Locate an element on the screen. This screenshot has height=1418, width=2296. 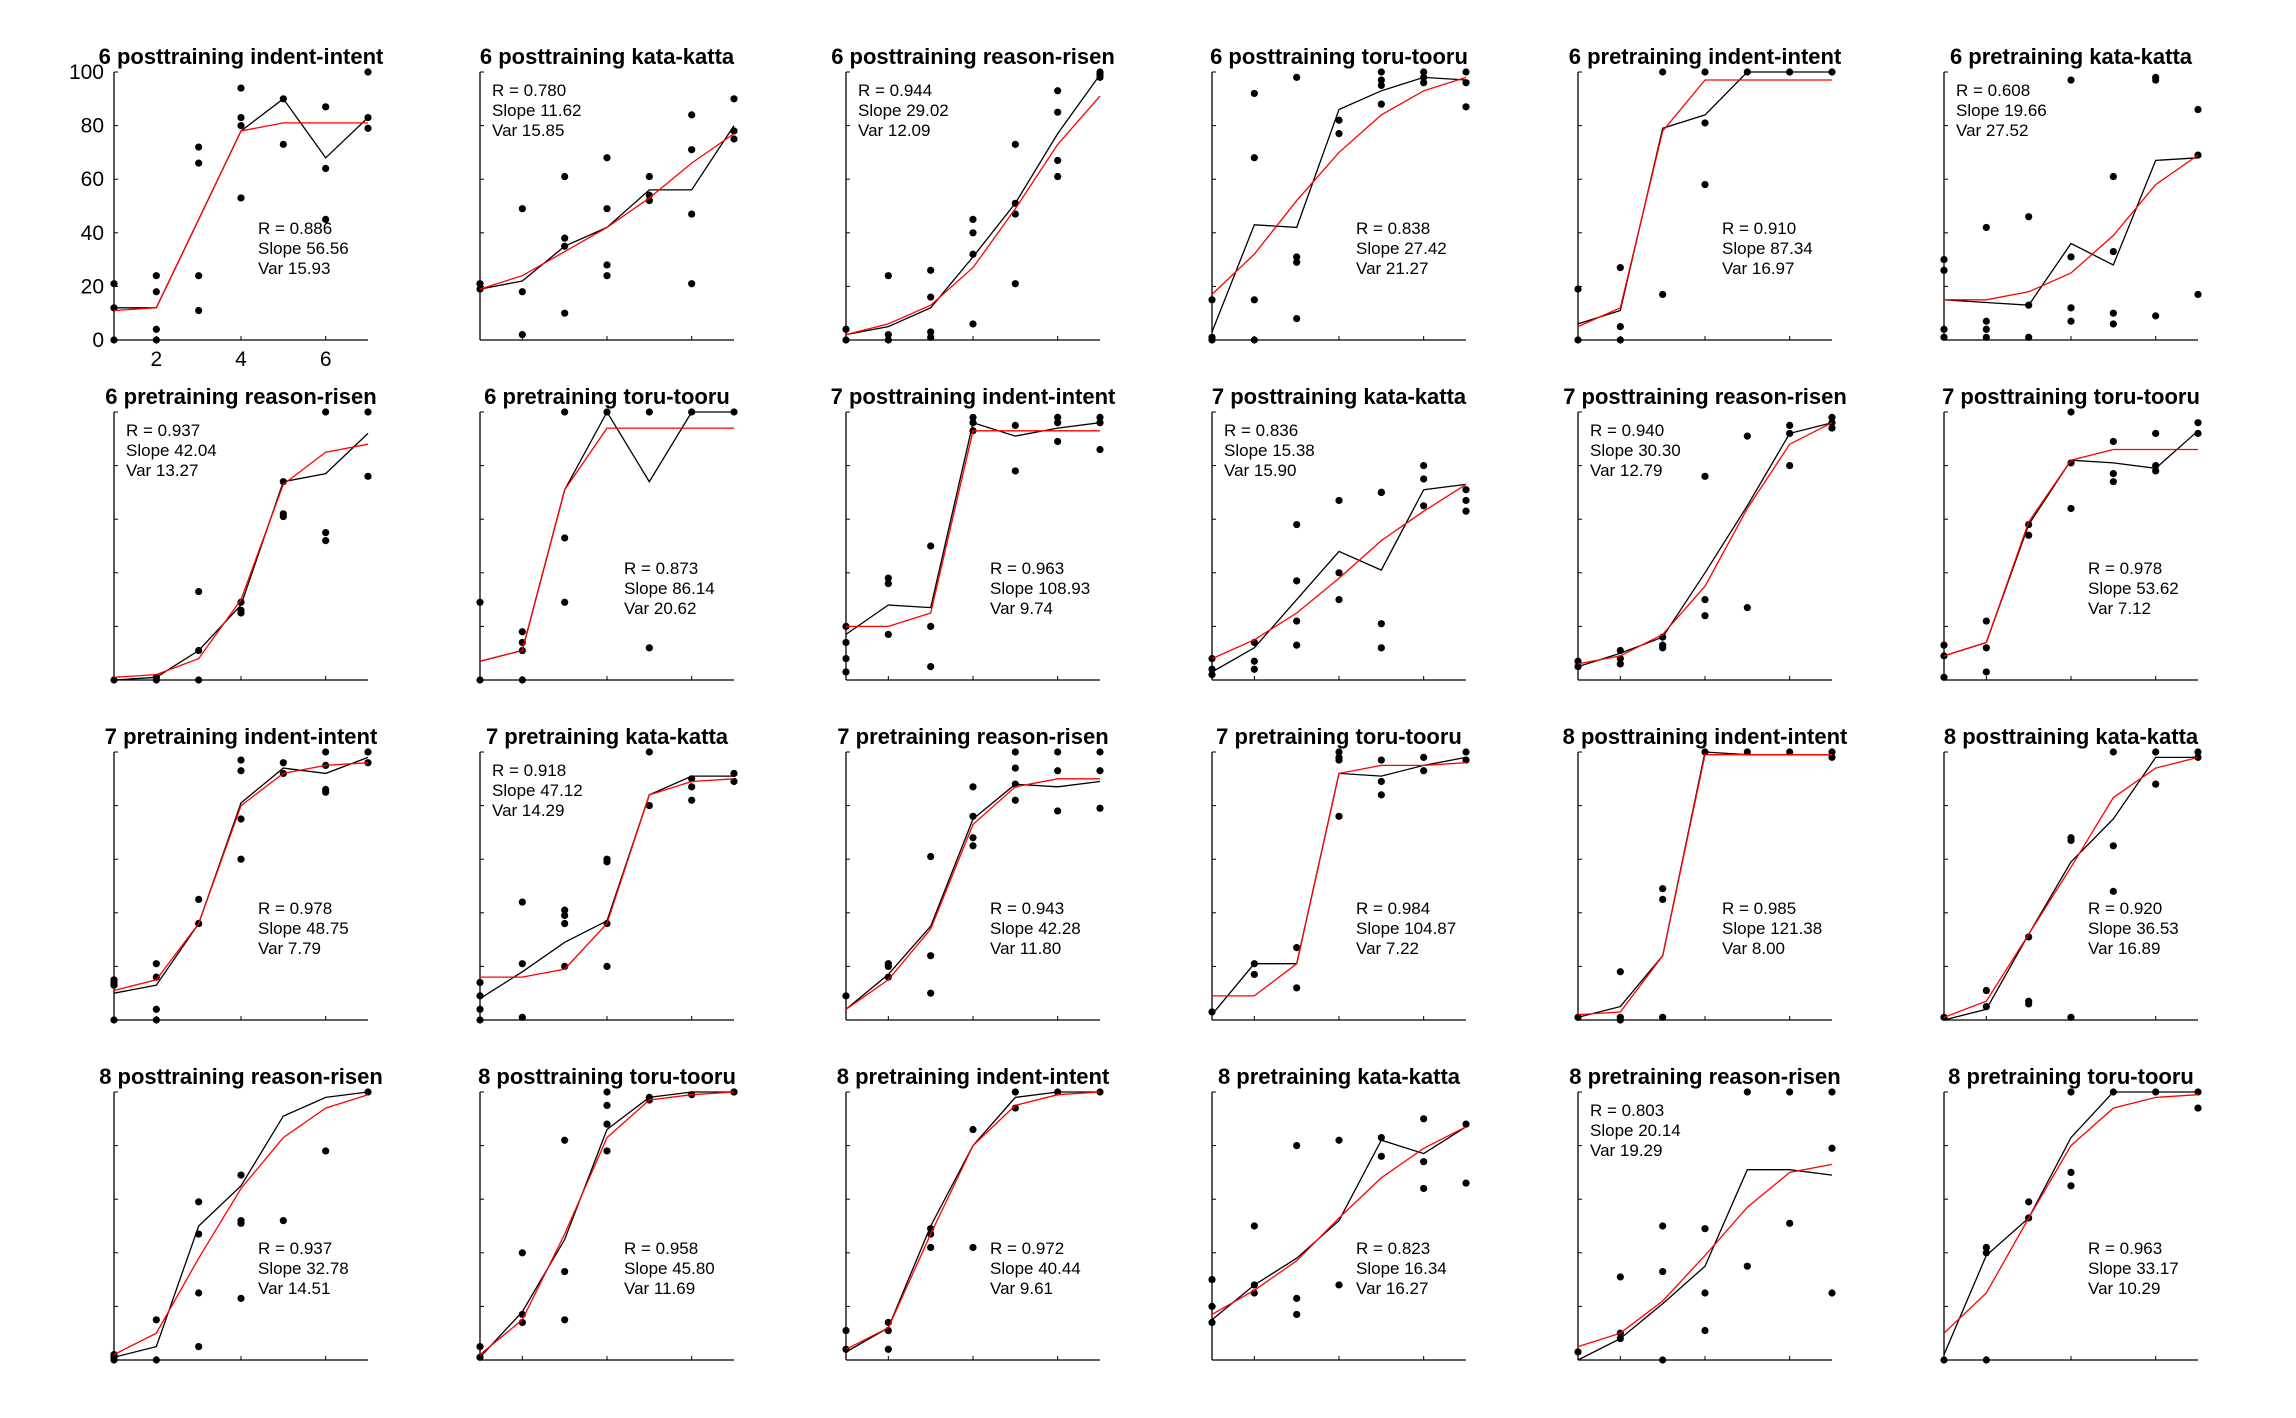
stat-r: R = 0.937 is located at coordinates (163, 430).